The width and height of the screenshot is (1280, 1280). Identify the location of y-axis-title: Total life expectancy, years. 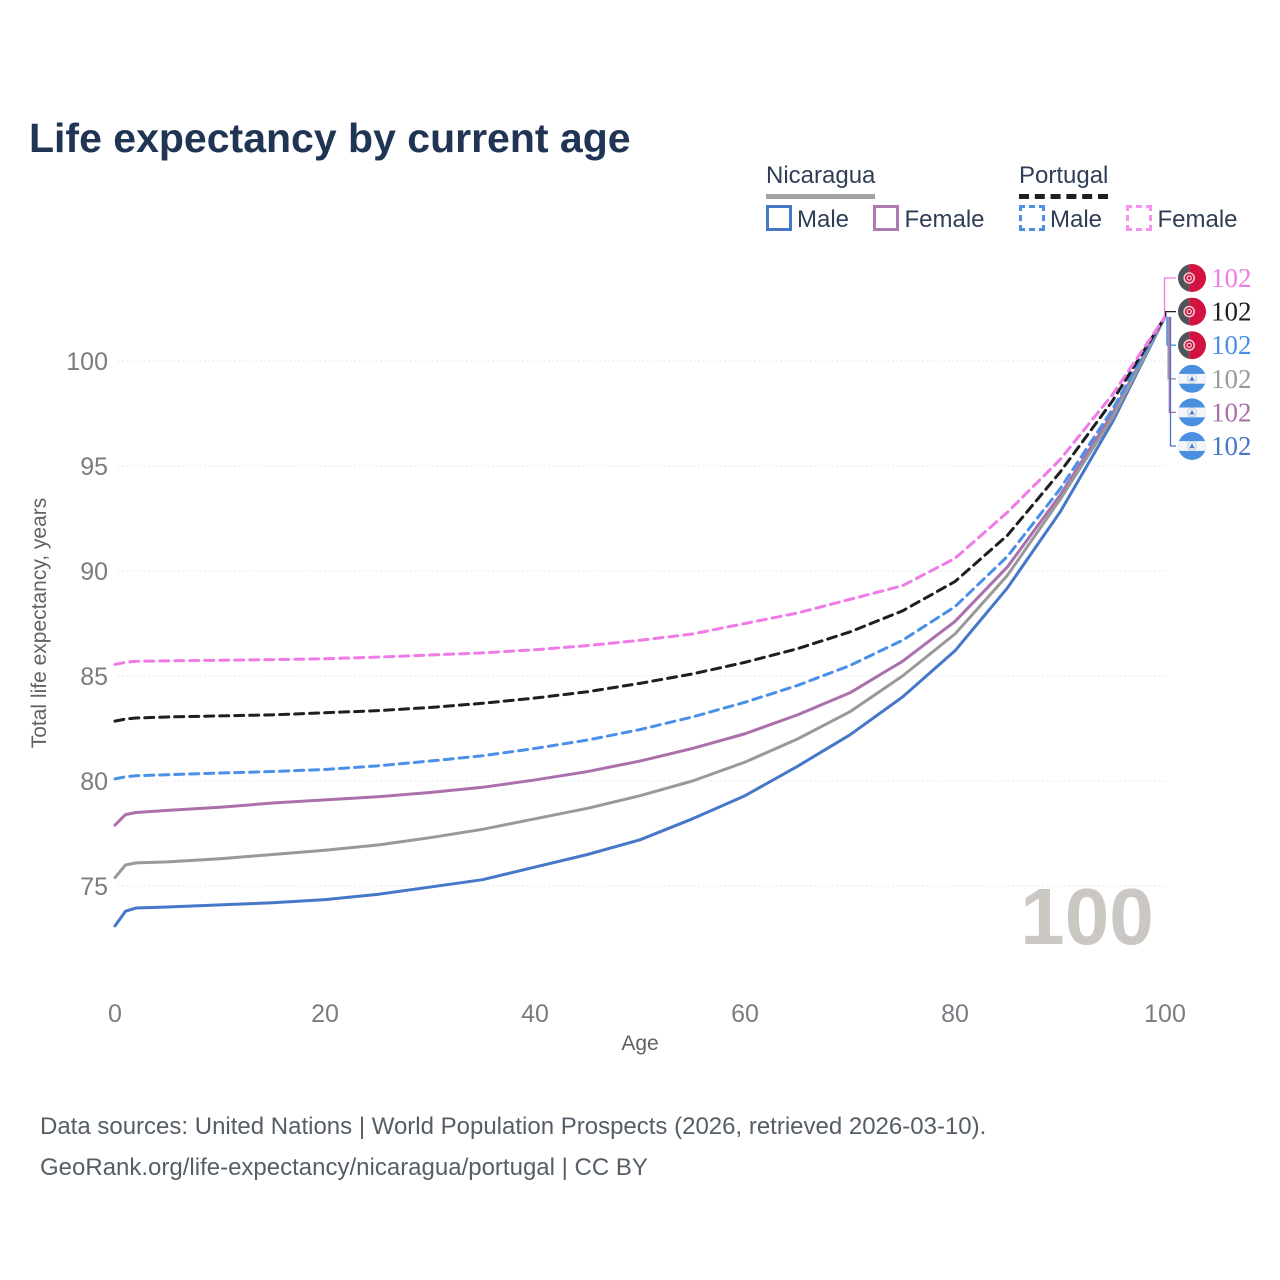
(39, 623).